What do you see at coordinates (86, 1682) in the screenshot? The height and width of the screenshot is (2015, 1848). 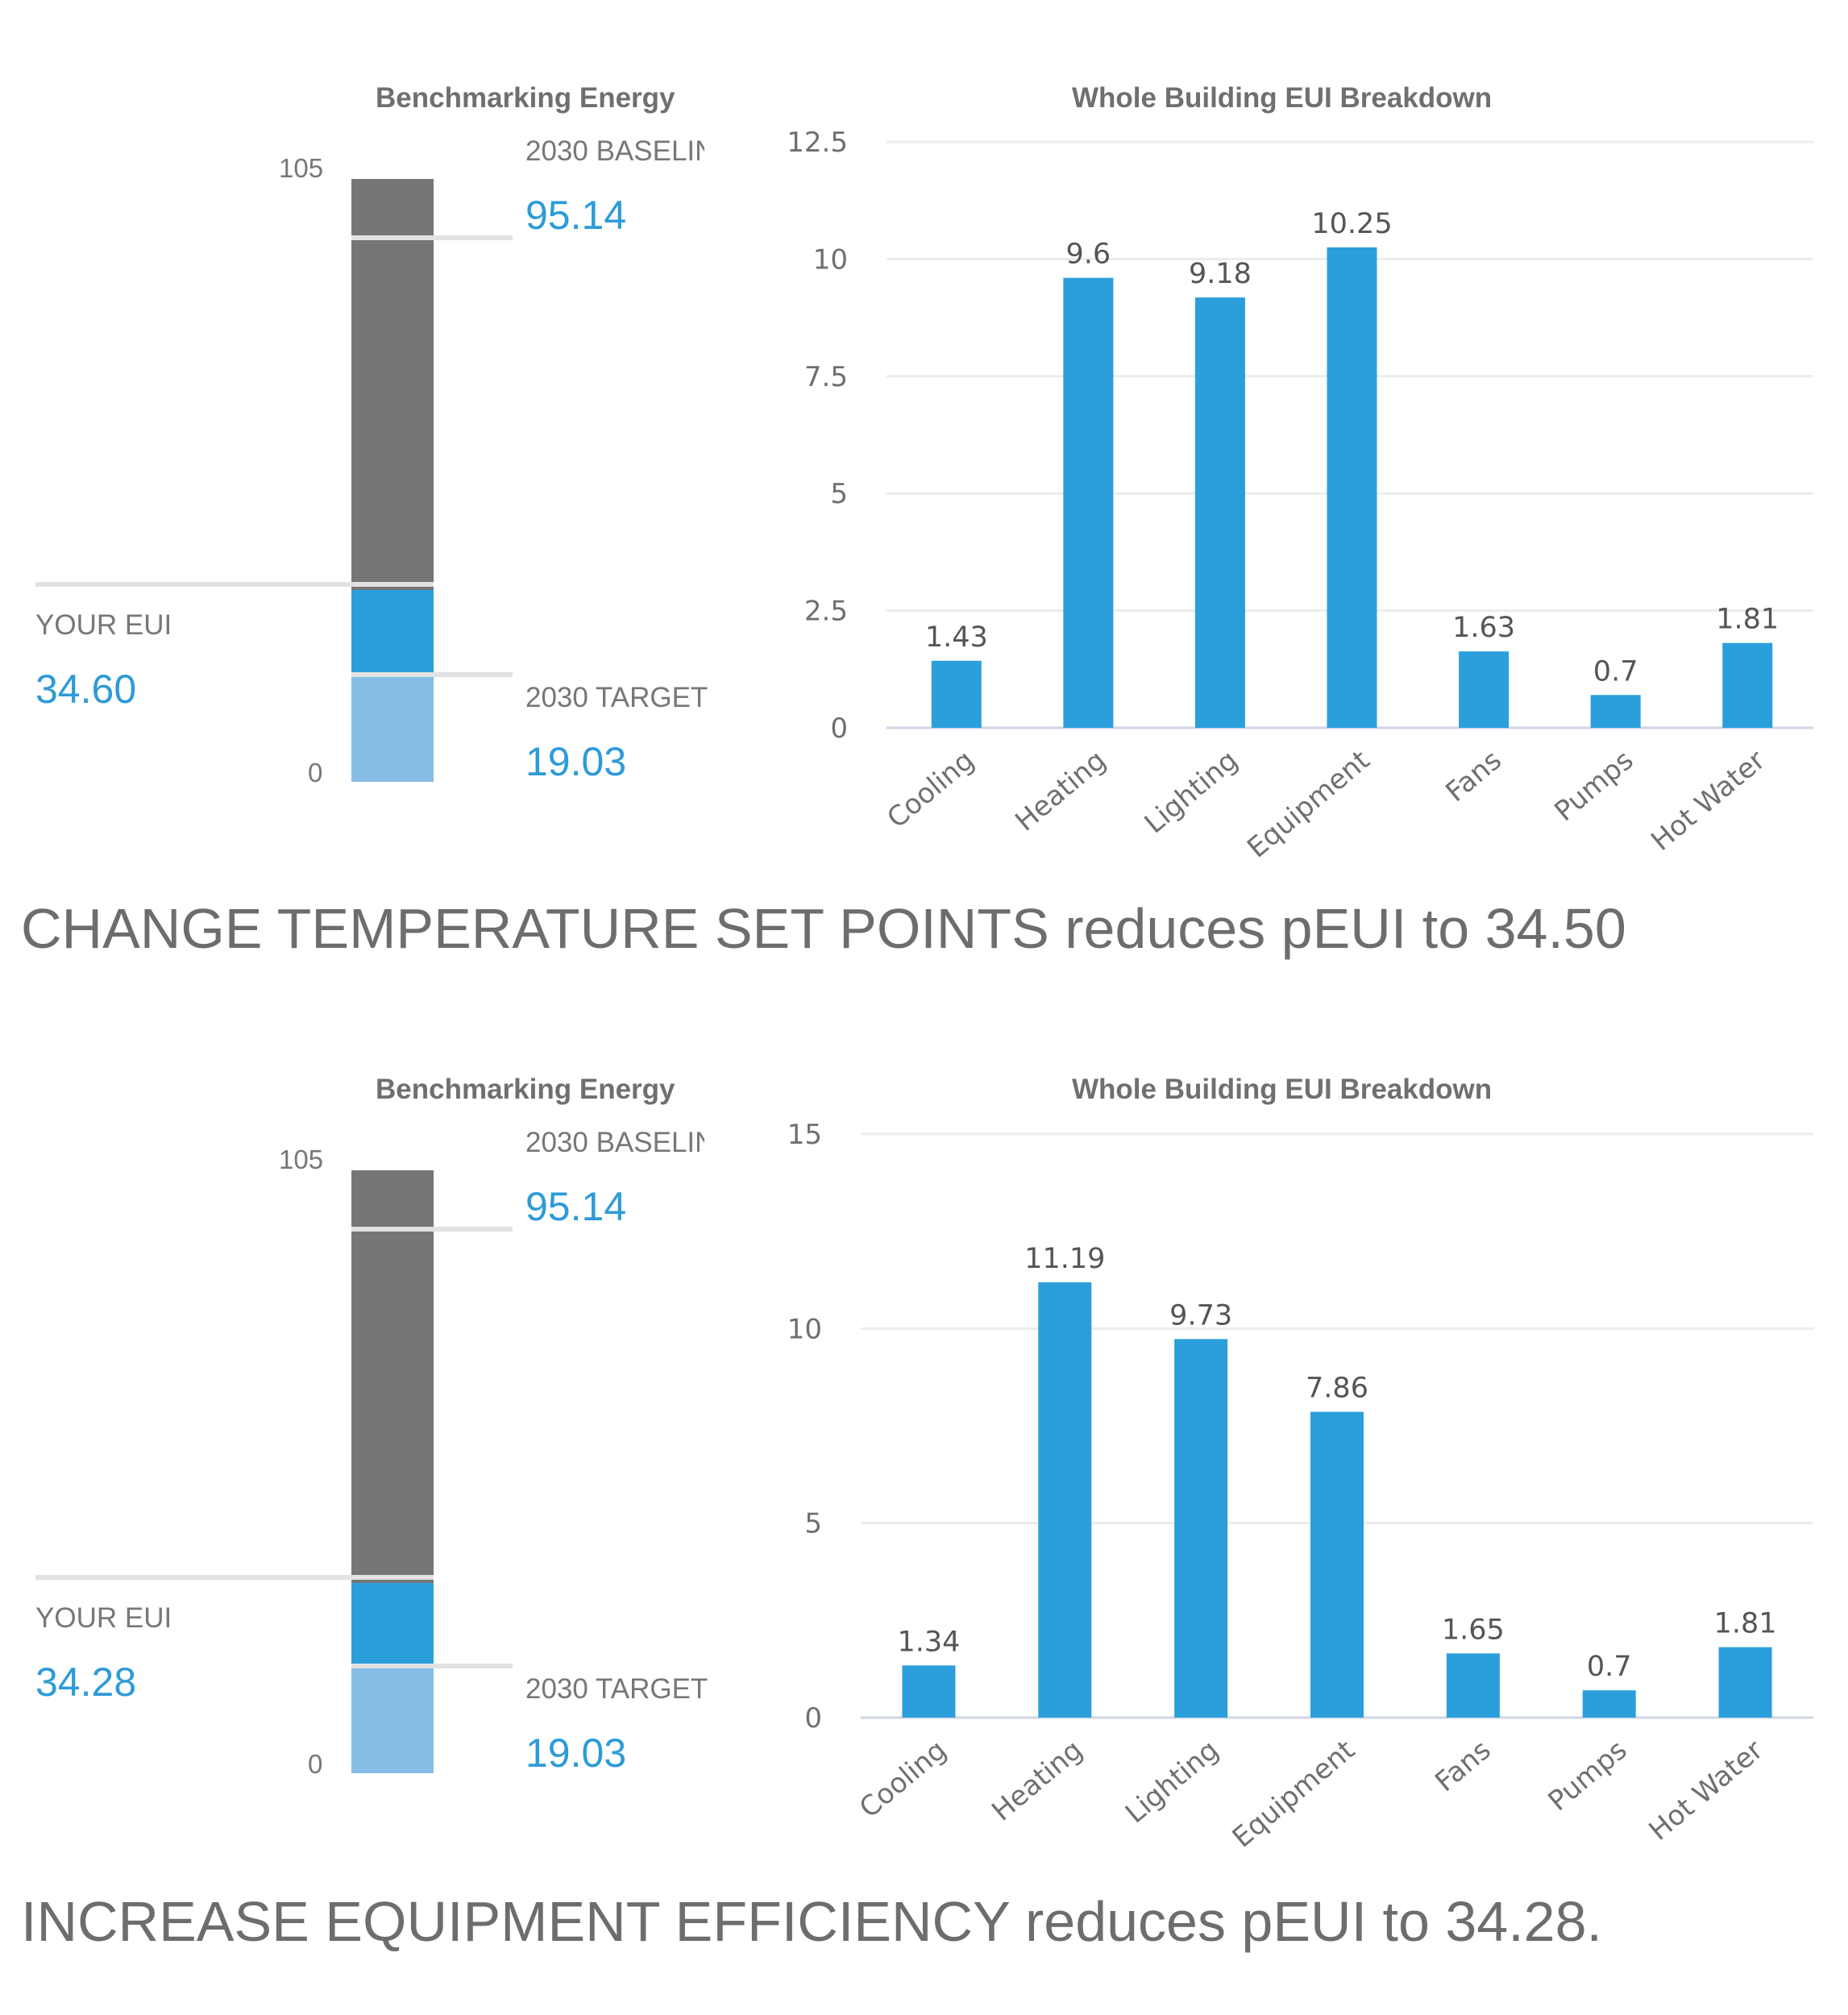 I see `your-eui-value: 34.28` at bounding box center [86, 1682].